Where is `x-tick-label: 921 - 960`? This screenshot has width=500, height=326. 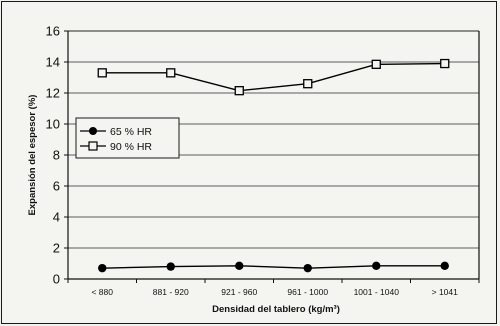
x-tick-label: 921 - 960 is located at coordinates (239, 292).